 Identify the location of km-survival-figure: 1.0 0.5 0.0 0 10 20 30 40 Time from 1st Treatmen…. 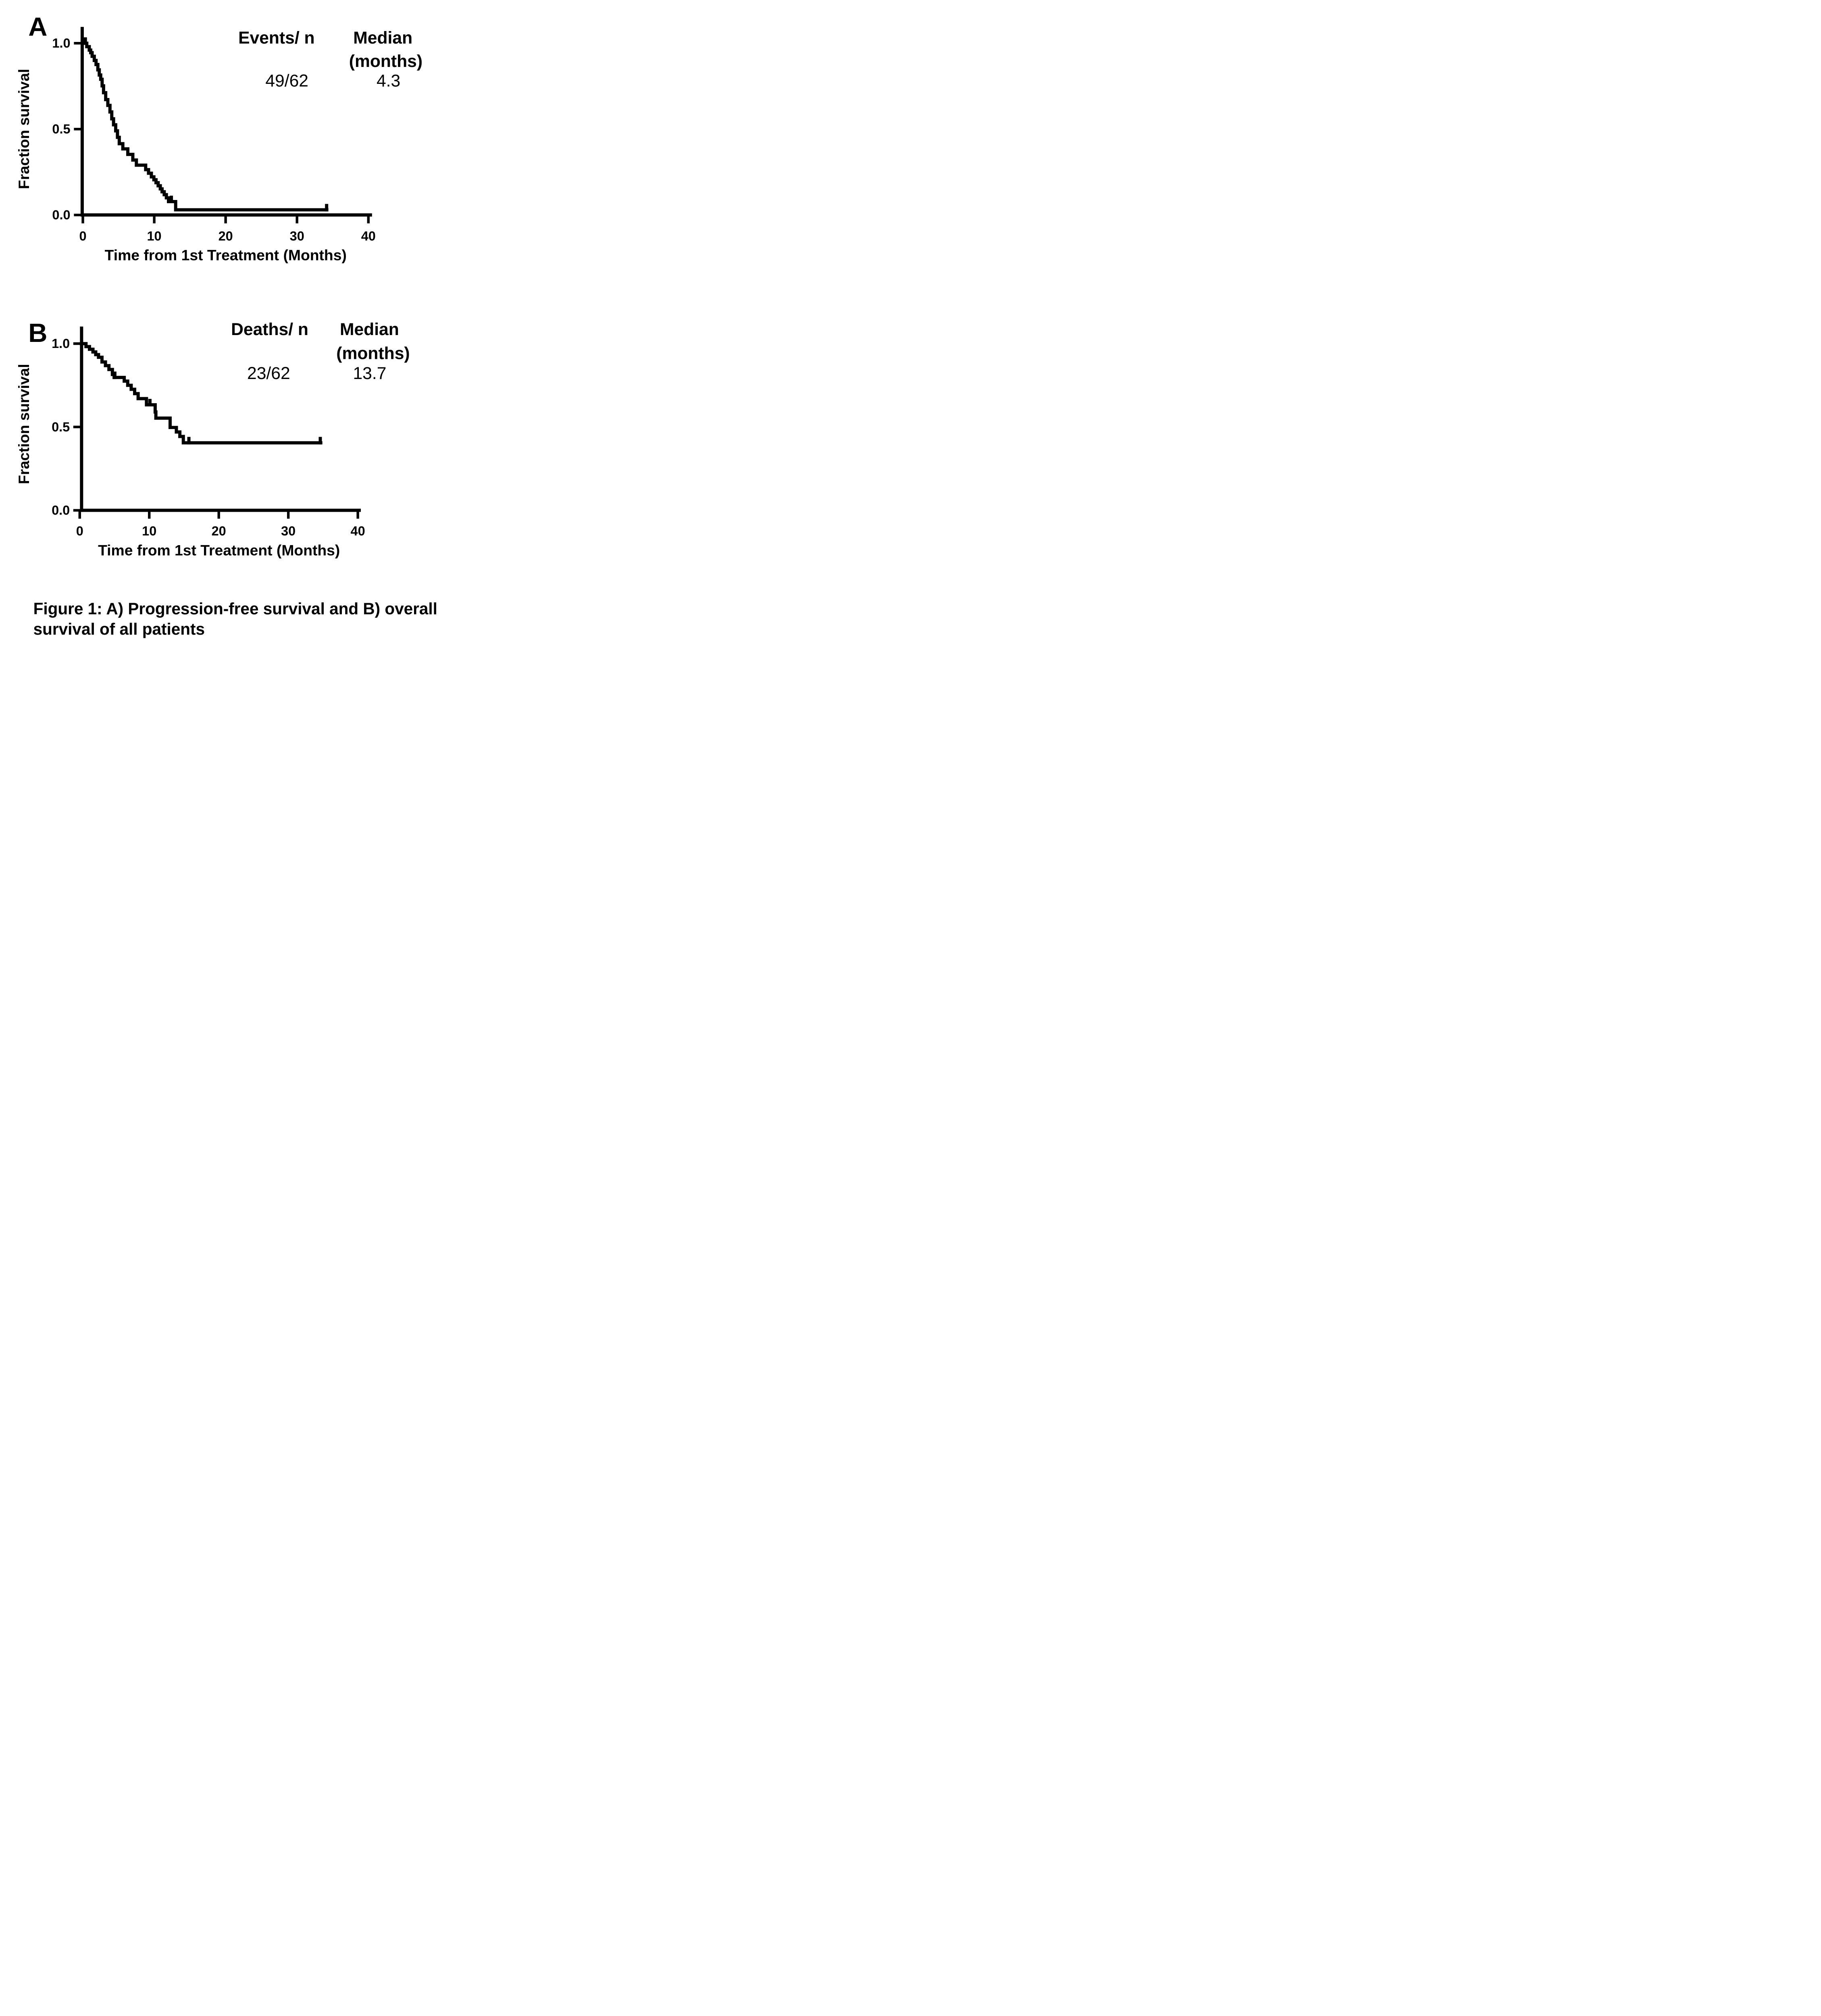
(226, 325).